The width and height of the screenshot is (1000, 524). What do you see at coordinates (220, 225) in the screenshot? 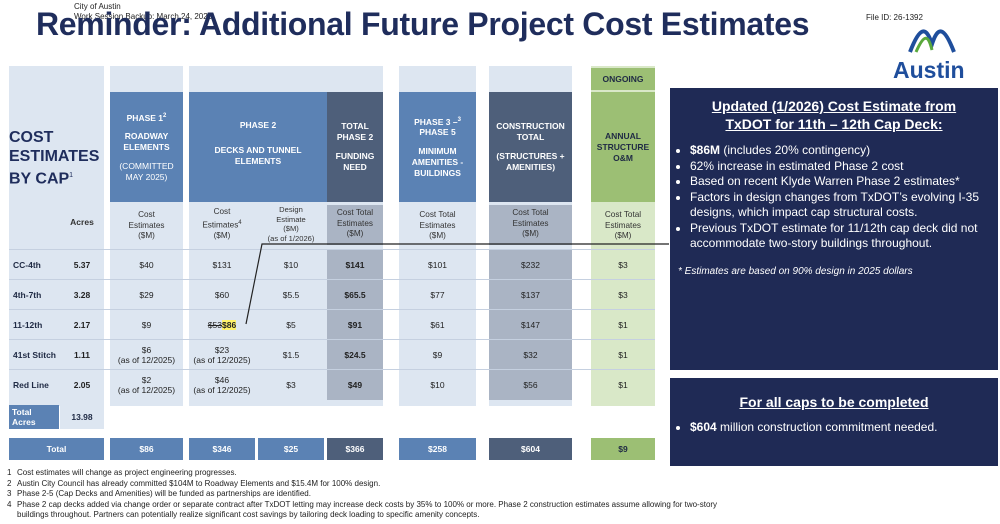
I see `sub-p2cost-2: Estimates` at bounding box center [220, 225].